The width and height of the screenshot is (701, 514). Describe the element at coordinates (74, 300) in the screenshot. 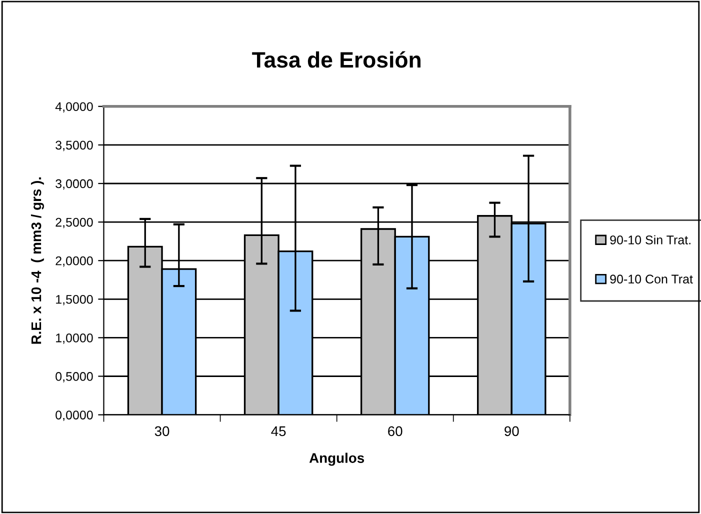

I see `y-tick-label: 1,5000` at that location.